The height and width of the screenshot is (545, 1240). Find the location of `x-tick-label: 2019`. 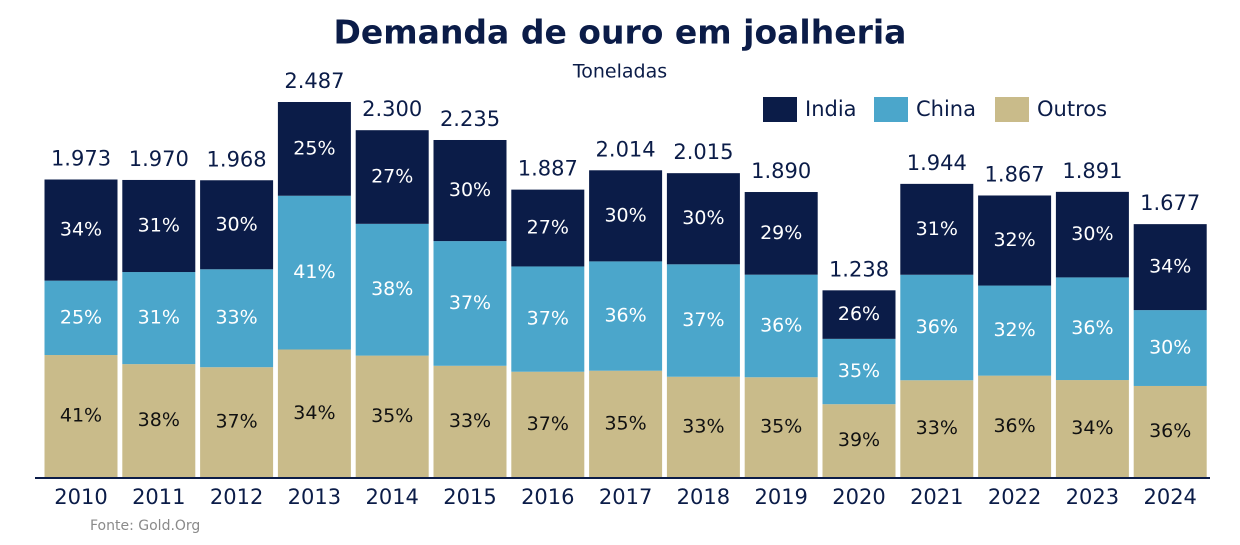

x-tick-label: 2019 is located at coordinates (780, 497).